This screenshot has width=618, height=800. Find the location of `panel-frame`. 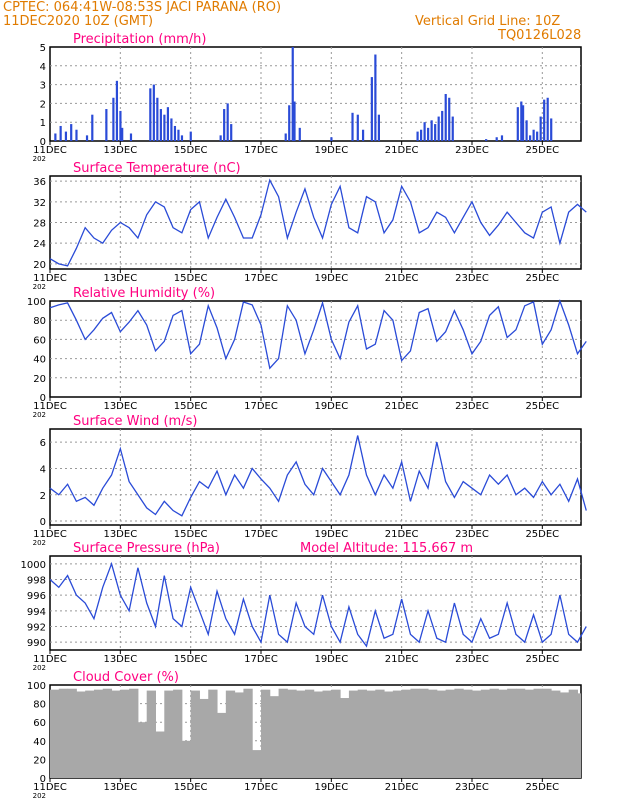

panel-frame is located at coordinates (315, 94).